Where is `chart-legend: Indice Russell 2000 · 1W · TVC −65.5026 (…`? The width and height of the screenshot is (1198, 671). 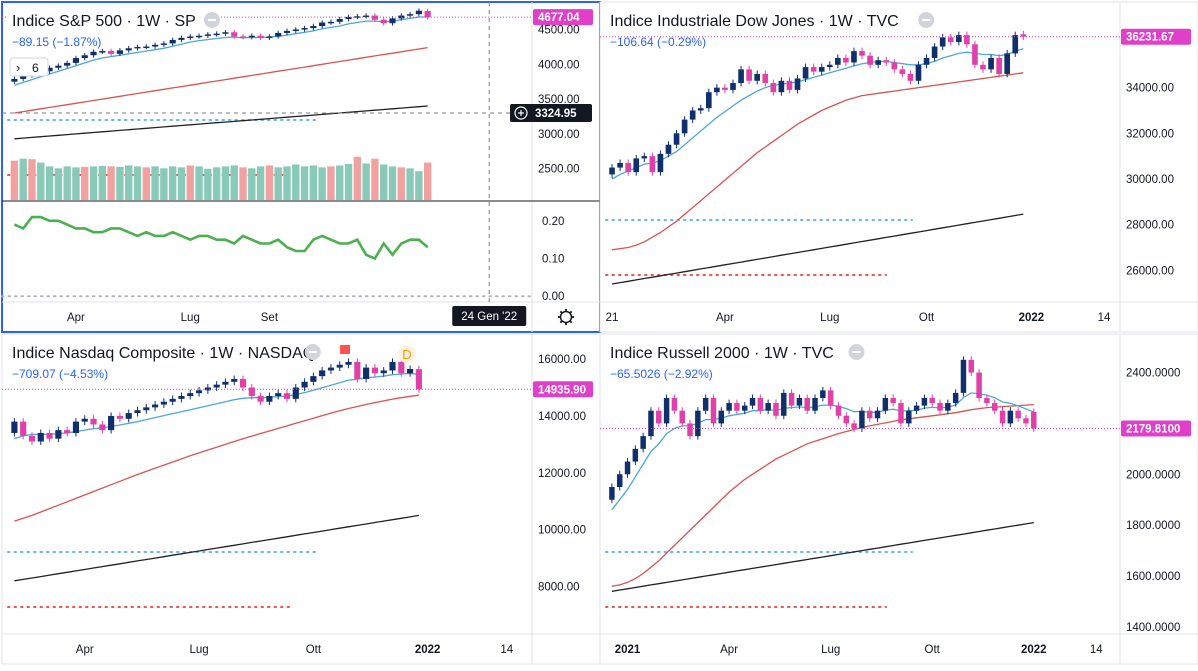 chart-legend: Indice Russell 2000 · 1W · TVC −65.5026 (… is located at coordinates (735, 360).